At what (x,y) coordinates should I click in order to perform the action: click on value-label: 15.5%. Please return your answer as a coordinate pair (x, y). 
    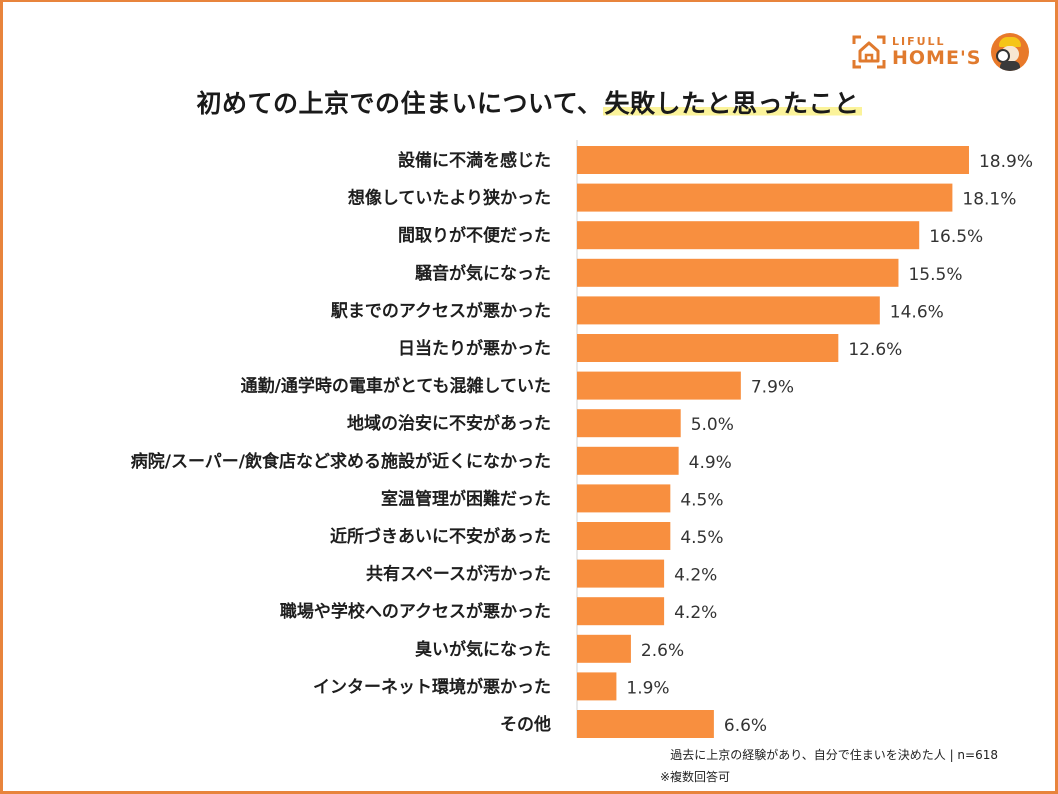
    Looking at the image, I should click on (935, 275).